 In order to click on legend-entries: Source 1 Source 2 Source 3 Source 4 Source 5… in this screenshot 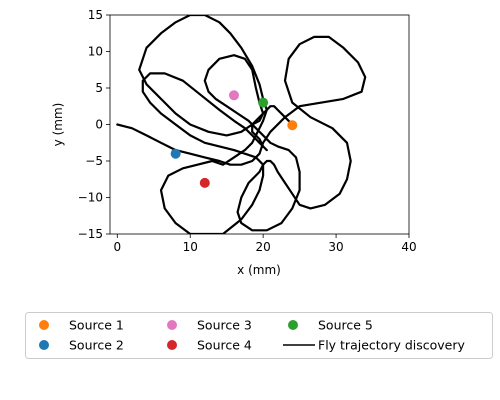, I will do `click(252, 335)`.